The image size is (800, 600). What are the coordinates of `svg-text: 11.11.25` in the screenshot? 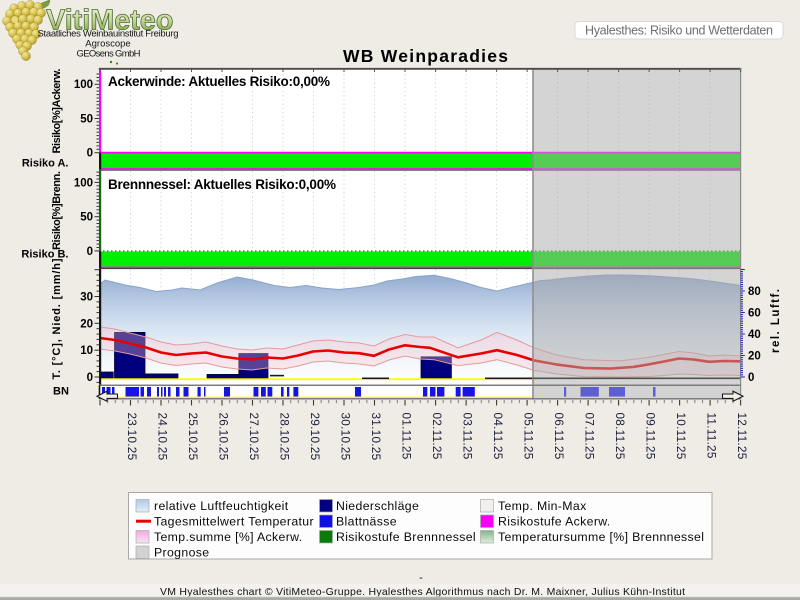 It's located at (712, 436).